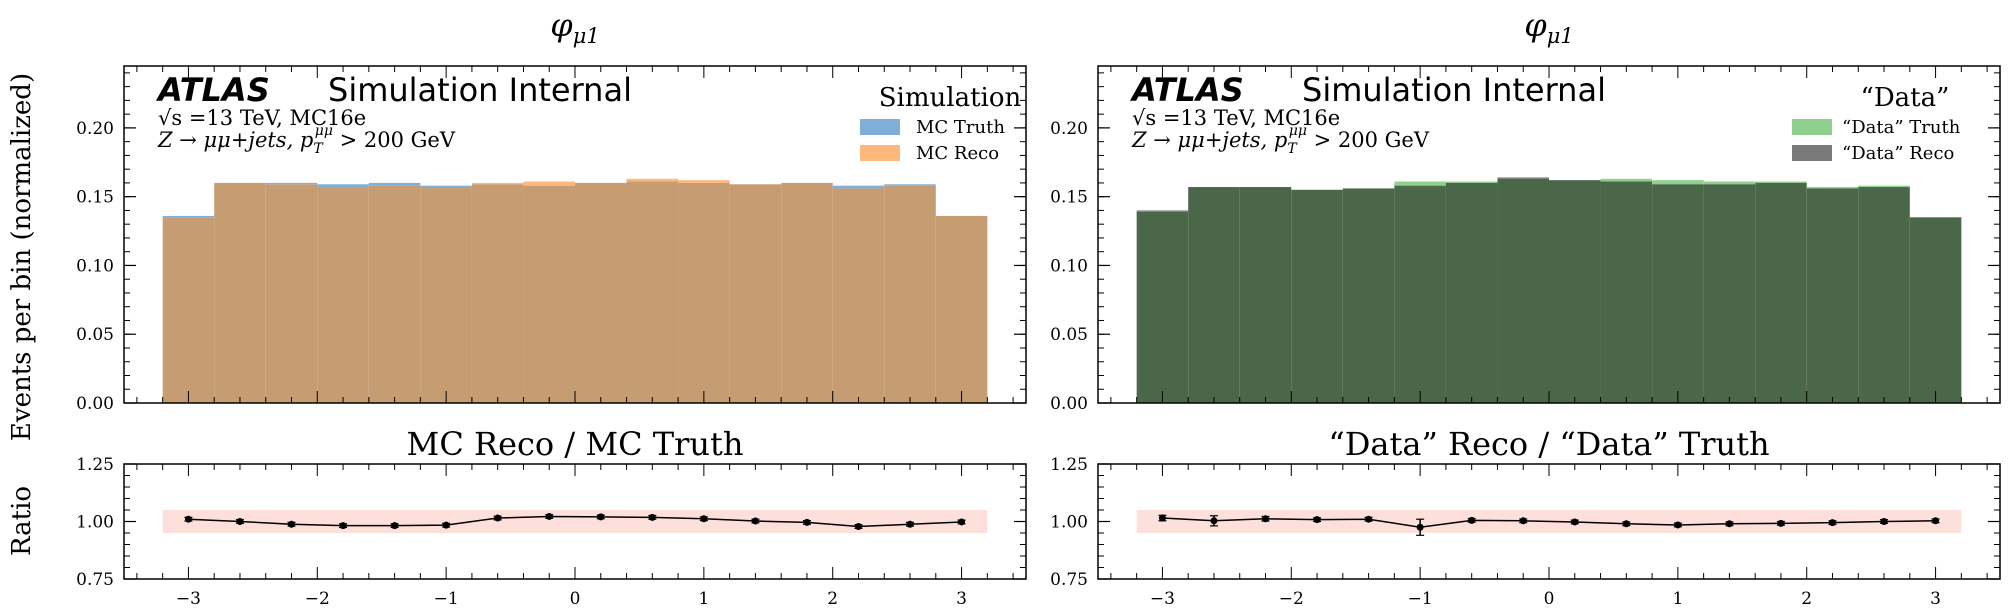  Describe the element at coordinates (317, 599) in the screenshot. I see `x-tick-label: −2` at that location.